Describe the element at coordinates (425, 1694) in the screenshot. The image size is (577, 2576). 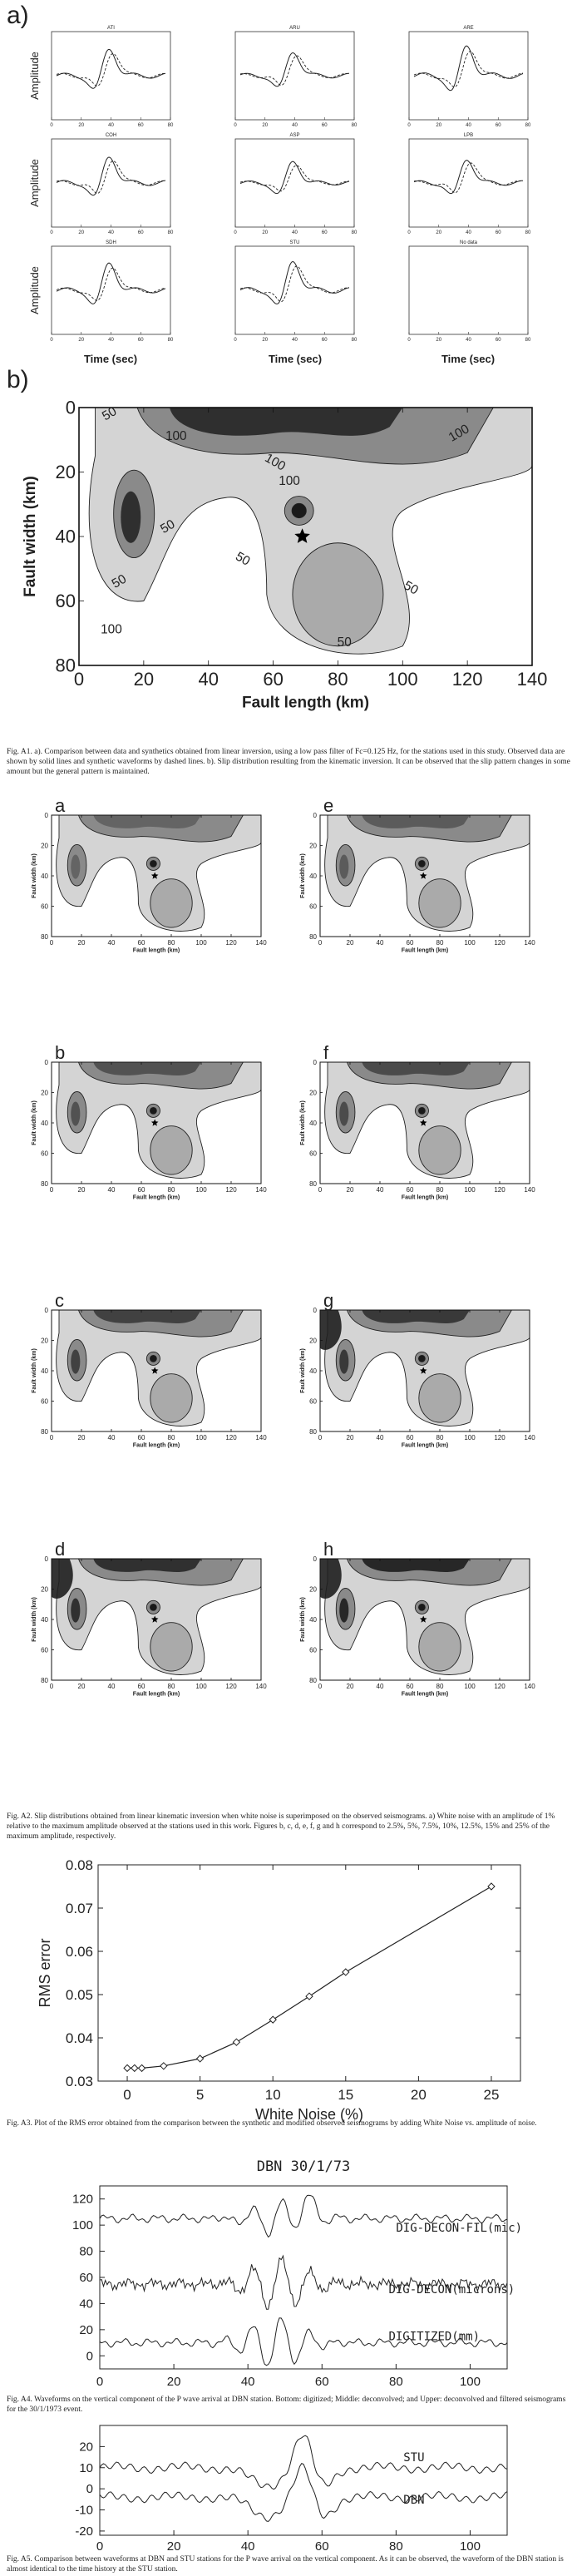
I see `x-axis-label: Fault length (km)` at that location.